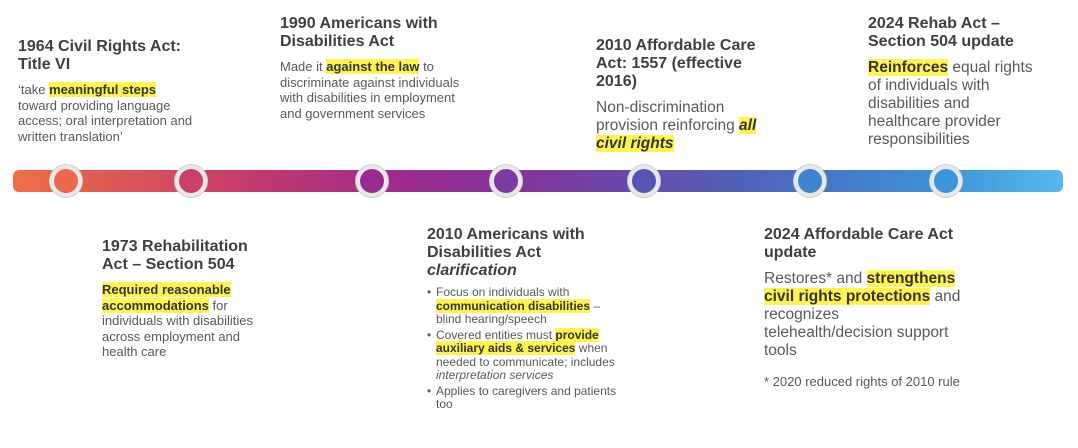 This screenshot has height=448, width=1078. Describe the element at coordinates (506, 181) in the screenshot. I see `timeline-node-2010-ada` at that location.